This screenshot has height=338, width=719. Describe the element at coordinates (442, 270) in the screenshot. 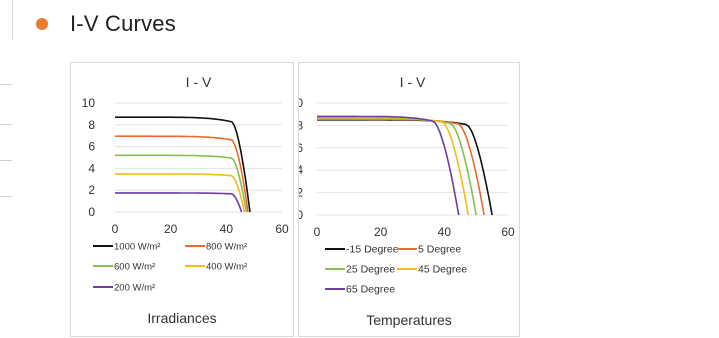

I see `legend-label: 45 Degree` at that location.